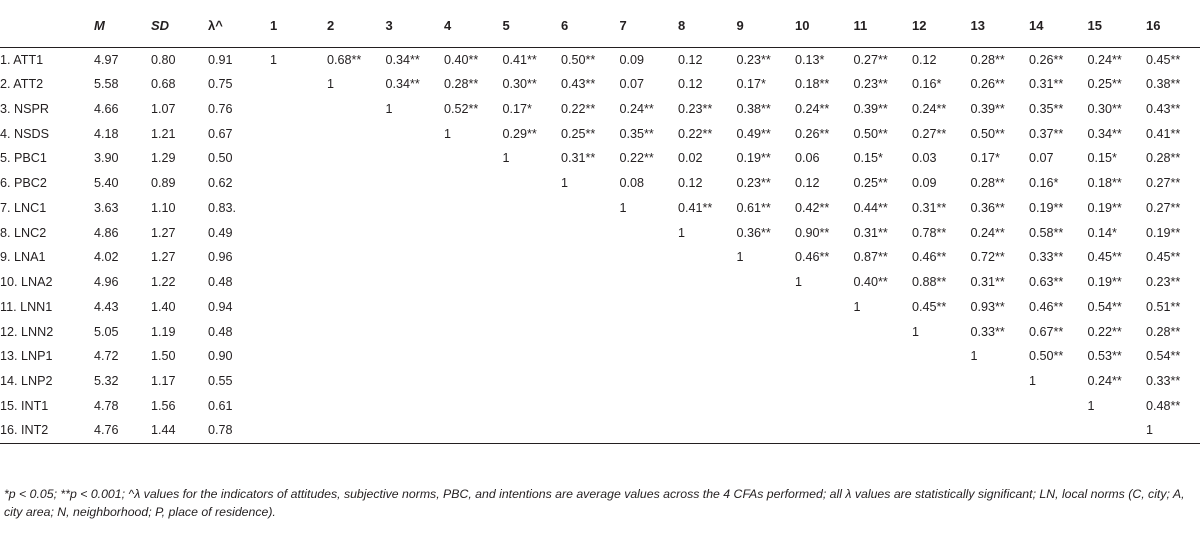  I want to click on lambda-cell: 0.48, so click(220, 282).